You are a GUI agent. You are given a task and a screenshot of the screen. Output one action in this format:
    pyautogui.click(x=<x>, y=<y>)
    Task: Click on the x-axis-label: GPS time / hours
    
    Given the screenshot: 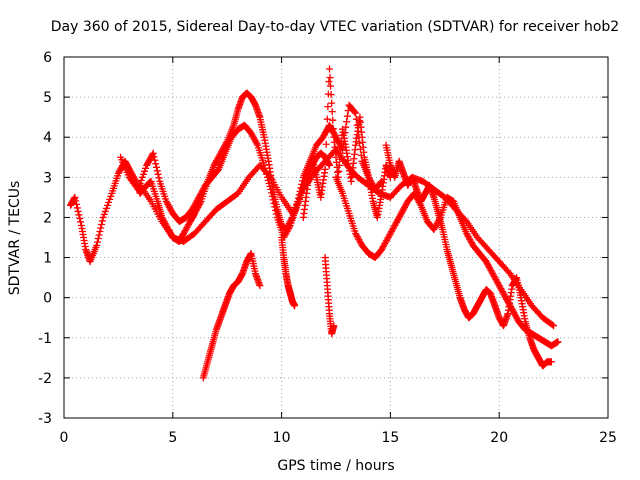 What is the action you would take?
    pyautogui.click(x=335, y=466)
    